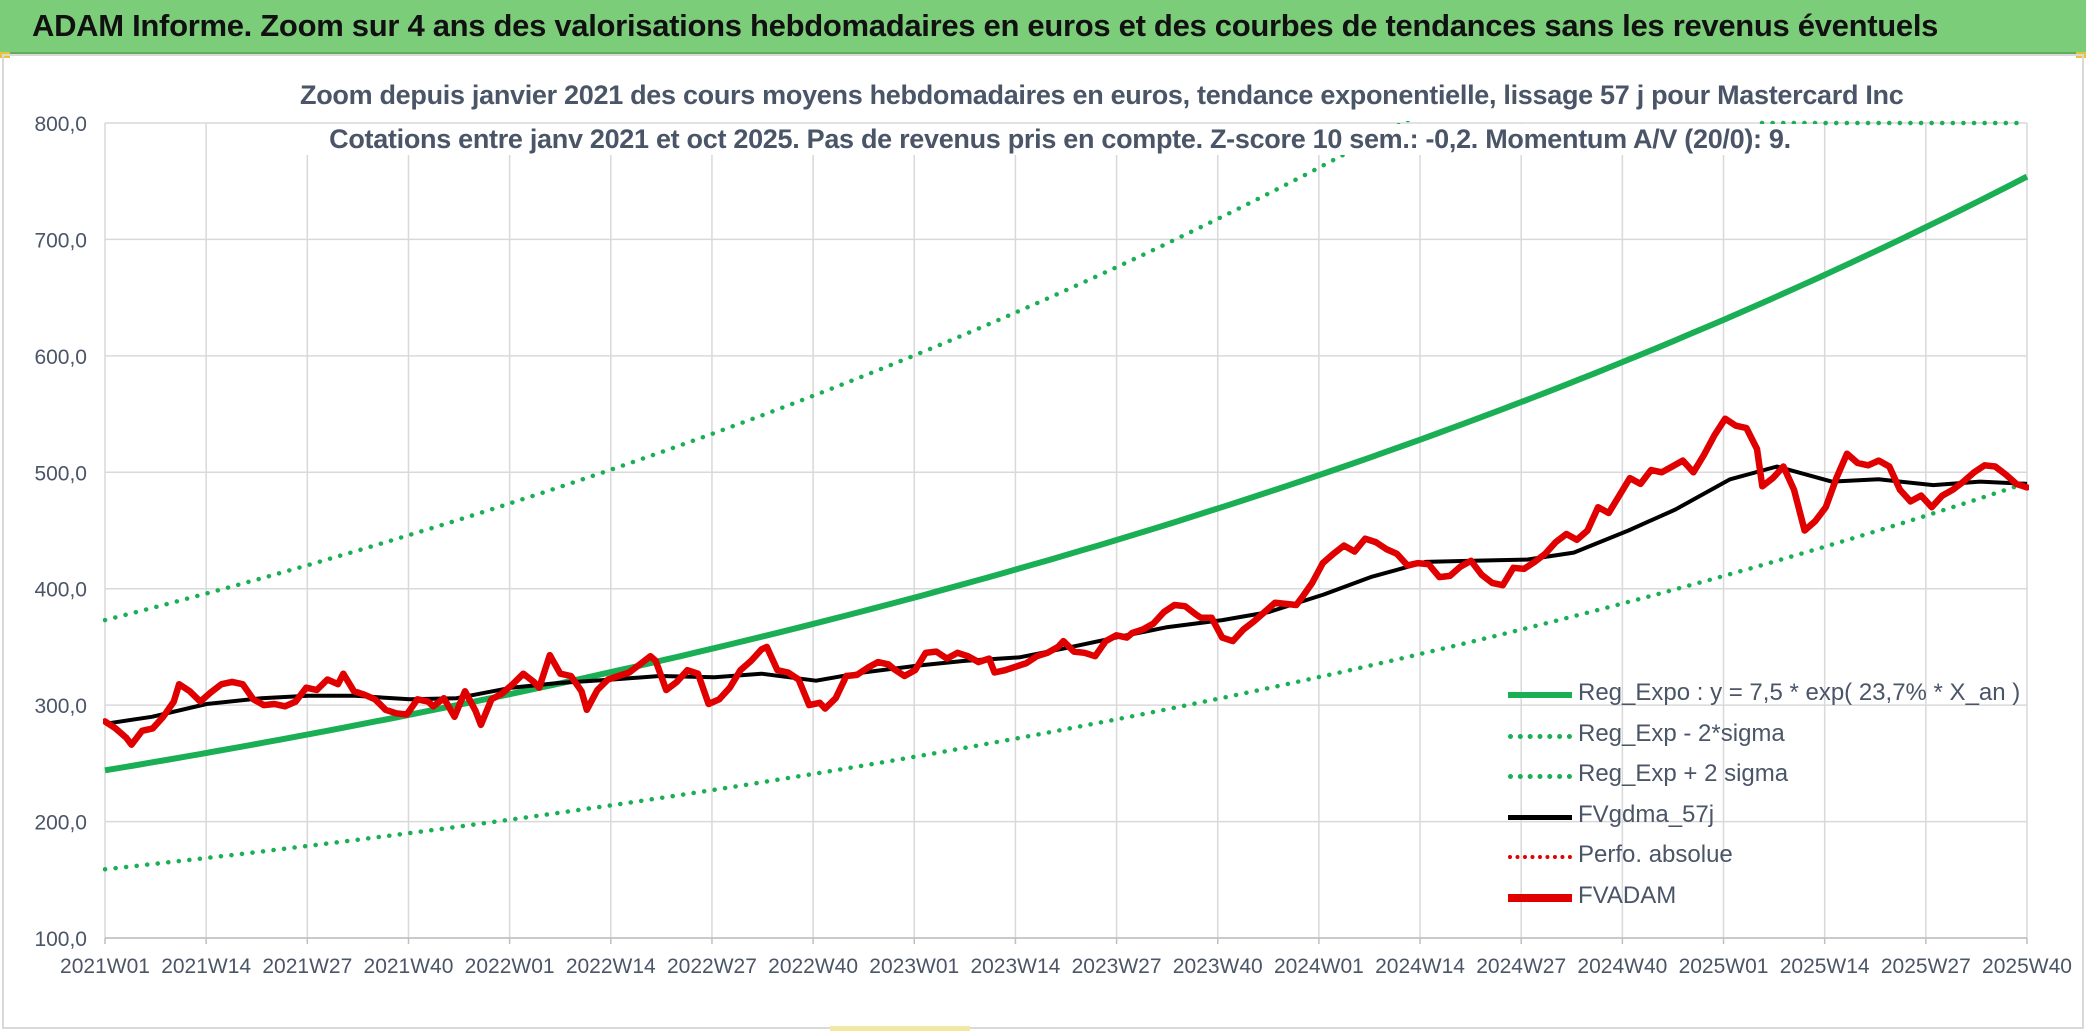 The width and height of the screenshot is (2086, 1031). Describe the element at coordinates (1540, 897) in the screenshot. I see `legend-swatch-fvadam` at that location.